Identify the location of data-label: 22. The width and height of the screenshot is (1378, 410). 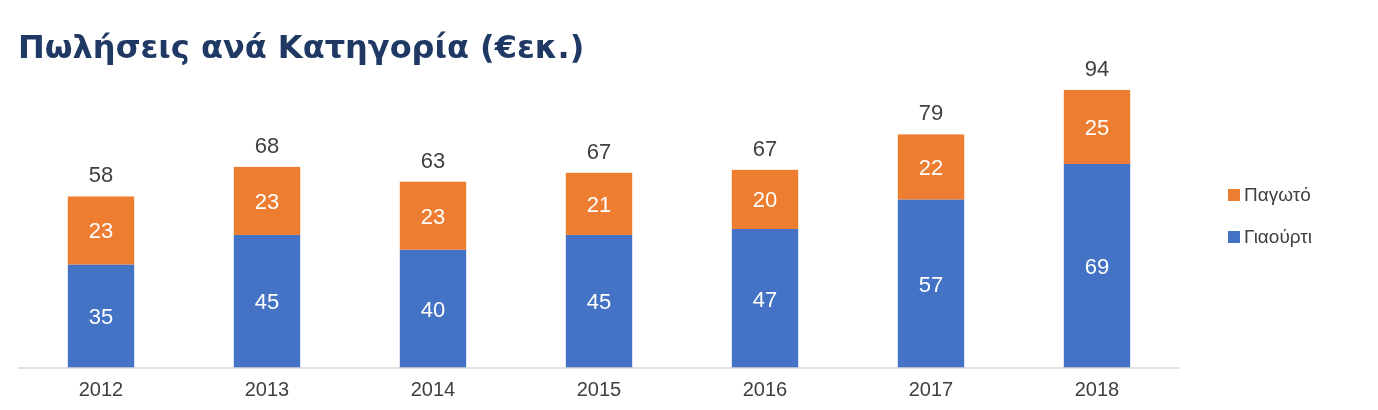
(931, 167).